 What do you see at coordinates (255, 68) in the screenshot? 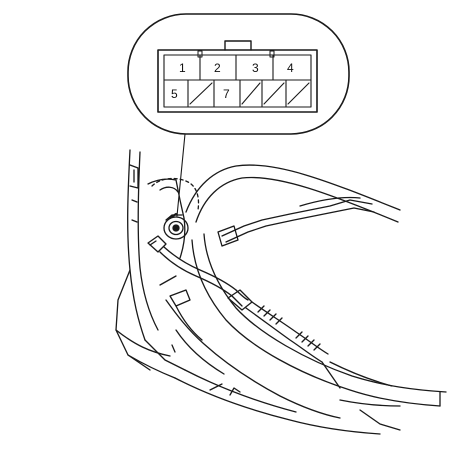
I see `pin-label: 3` at bounding box center [255, 68].